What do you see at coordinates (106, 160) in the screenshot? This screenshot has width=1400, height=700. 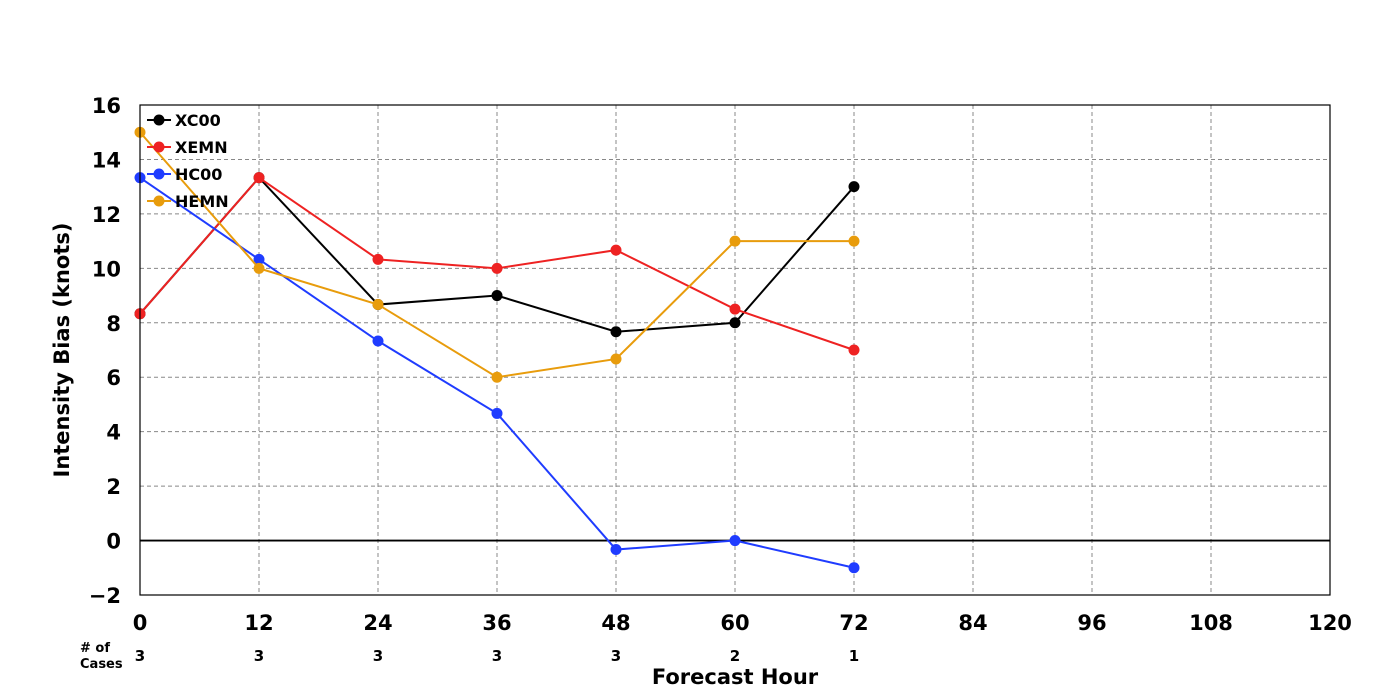 I see `y-tick-label: 14` at bounding box center [106, 160].